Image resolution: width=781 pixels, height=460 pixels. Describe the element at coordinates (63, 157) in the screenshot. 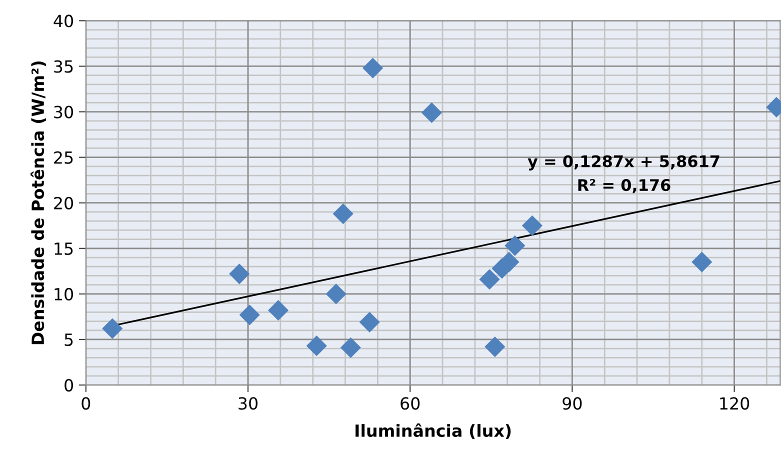

I see `y-tick-label: 25` at that location.